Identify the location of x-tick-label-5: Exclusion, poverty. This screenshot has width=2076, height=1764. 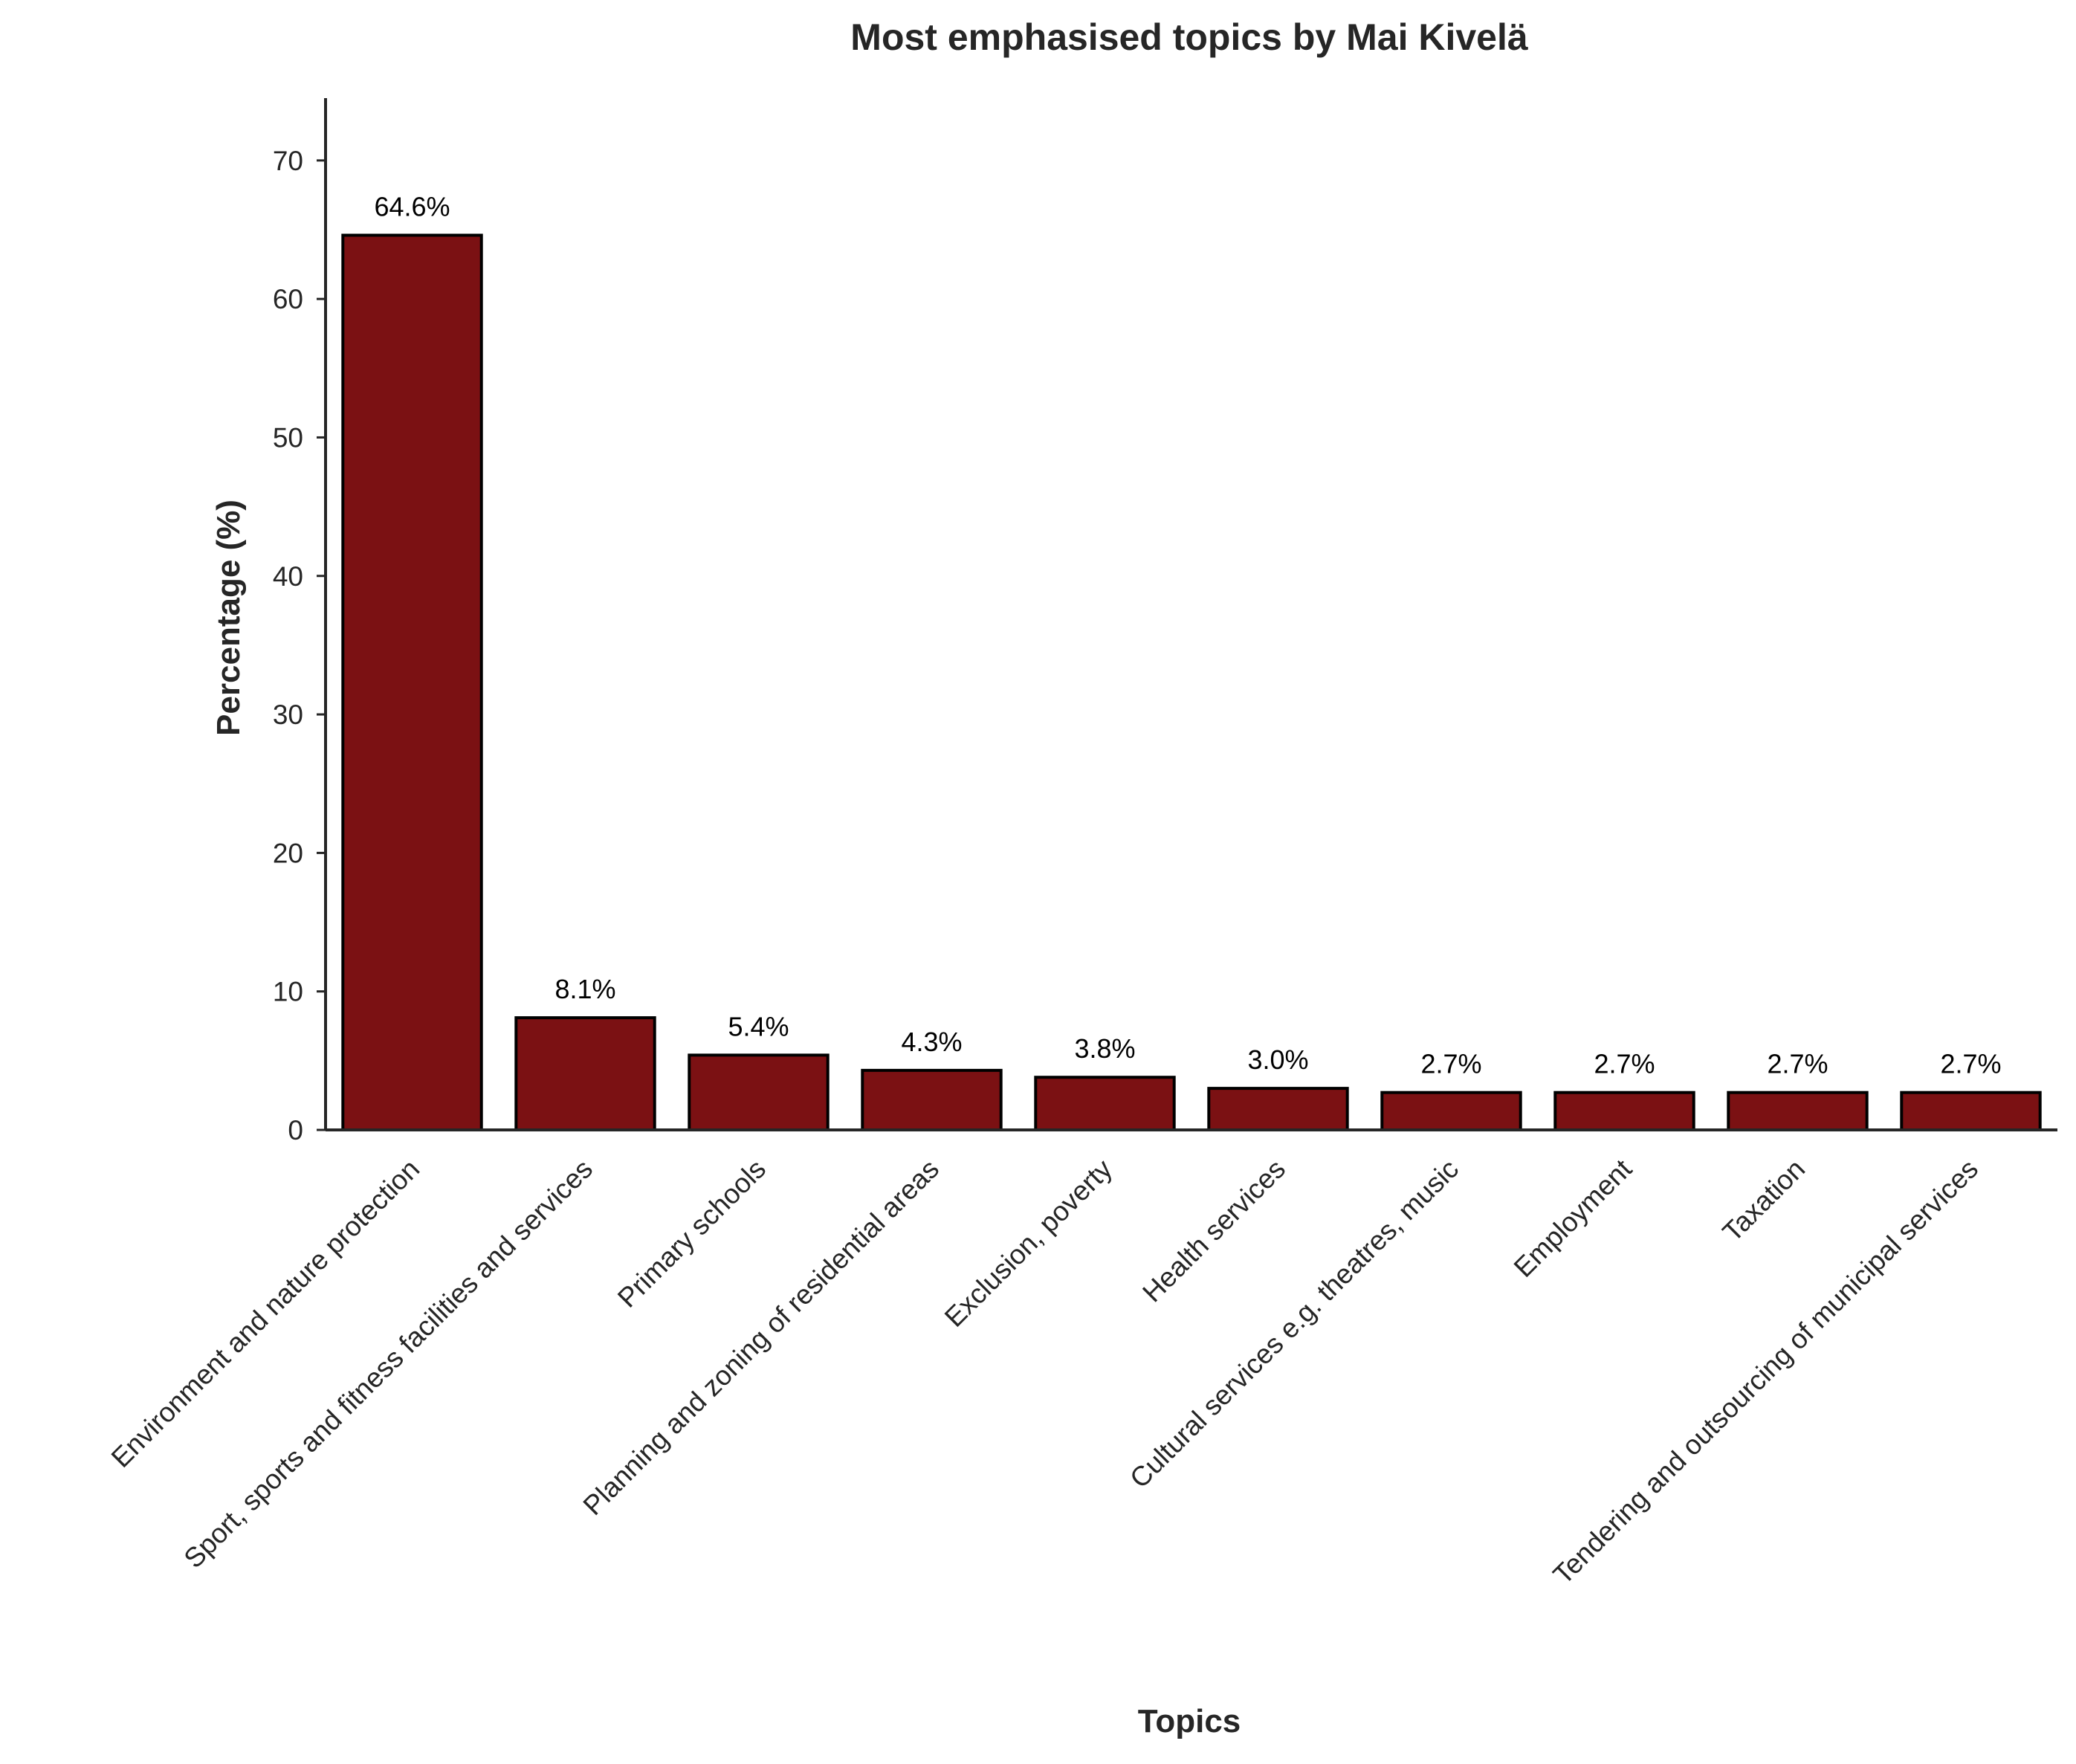
(1029, 1243).